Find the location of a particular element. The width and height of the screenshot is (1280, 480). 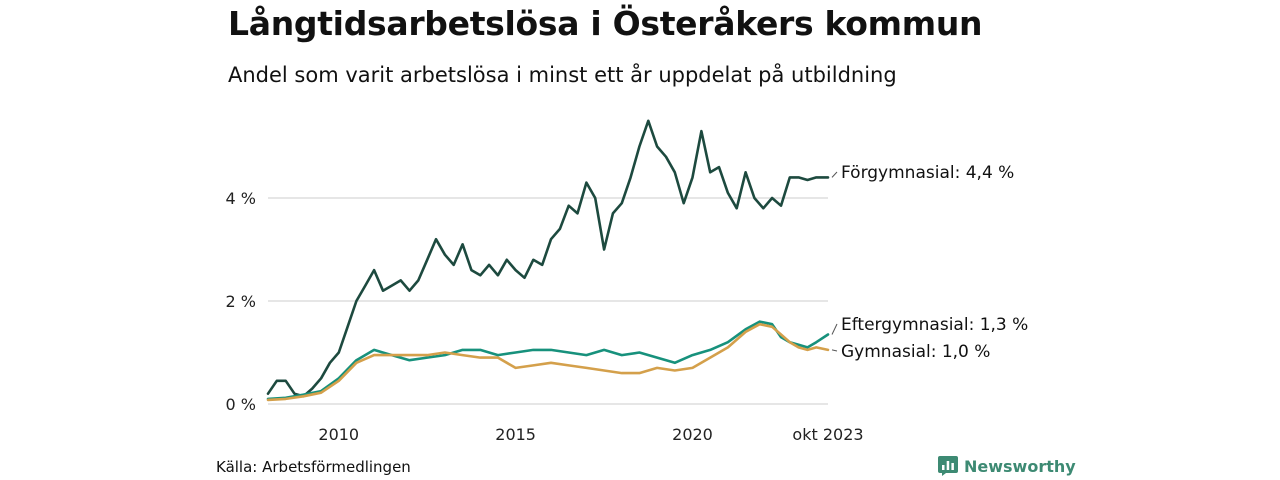

series-line-eftergymnasial is located at coordinates (548, 360).